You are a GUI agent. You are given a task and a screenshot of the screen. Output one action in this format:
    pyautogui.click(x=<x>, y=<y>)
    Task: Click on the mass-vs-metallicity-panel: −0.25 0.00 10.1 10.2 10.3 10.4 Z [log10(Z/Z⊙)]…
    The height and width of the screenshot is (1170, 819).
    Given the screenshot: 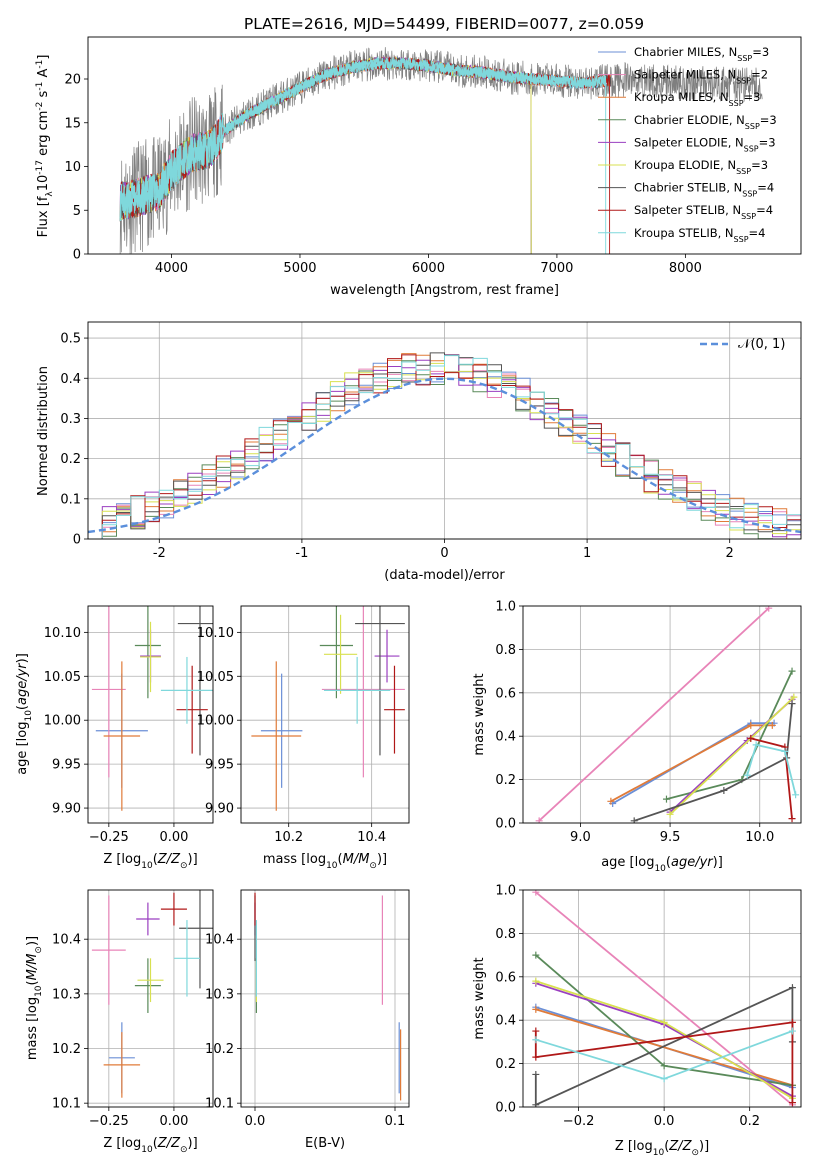 What is the action you would take?
    pyautogui.click(x=119, y=1022)
    